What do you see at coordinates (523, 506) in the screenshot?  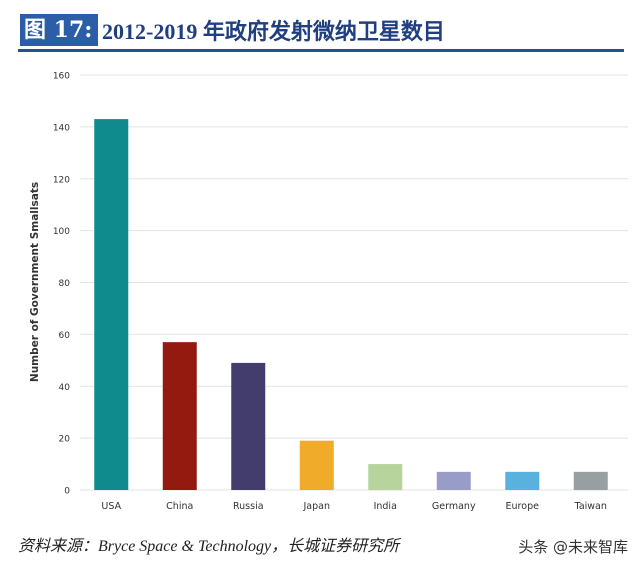 I see `x-tick-label: Europe` at bounding box center [523, 506].